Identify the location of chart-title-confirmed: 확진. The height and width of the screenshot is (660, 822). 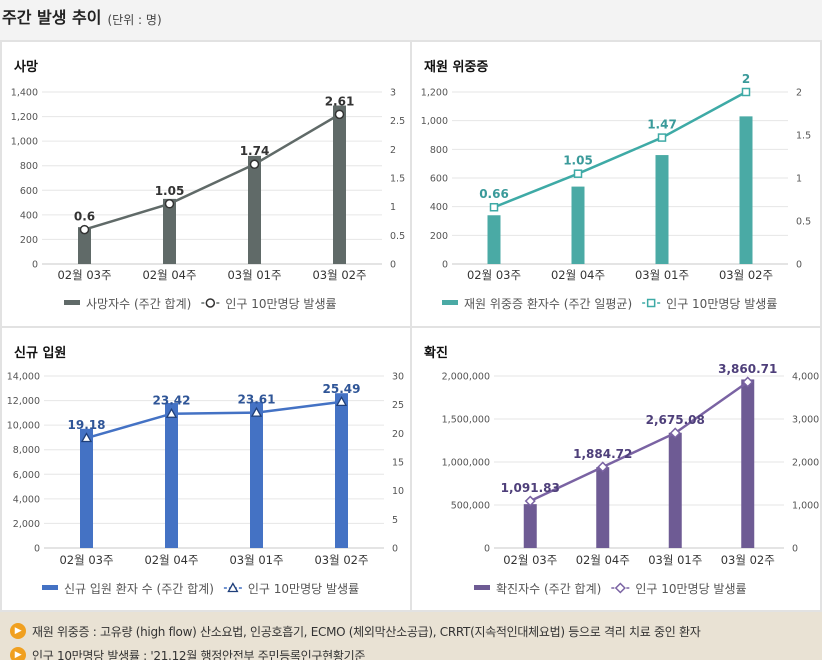
(436, 353).